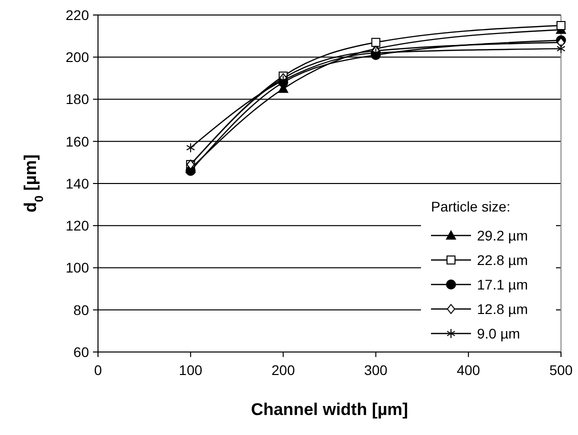  Describe the element at coordinates (78, 57) in the screenshot. I see `y-tick-label: 200` at that location.